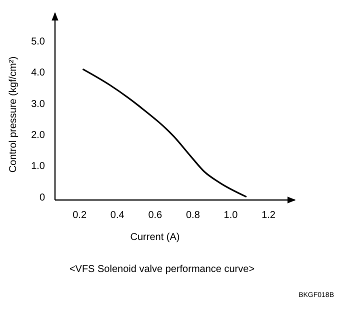 The image size is (344, 309). I want to click on x-tick-label: 0.2, so click(79, 215).